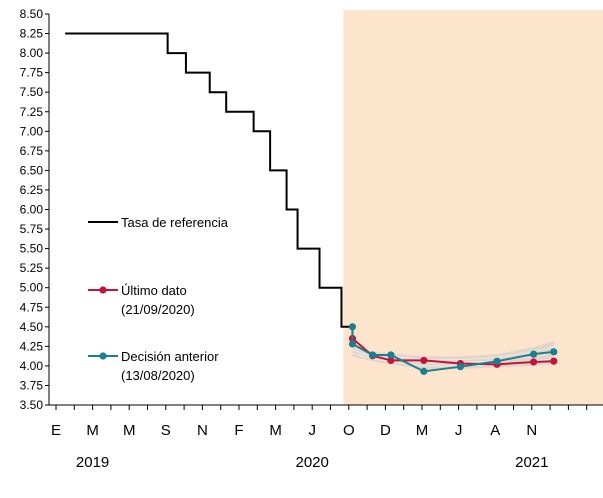 The image size is (603, 498). What do you see at coordinates (32, 151) in the screenshot?
I see `y-tick-label: 6.75` at bounding box center [32, 151].